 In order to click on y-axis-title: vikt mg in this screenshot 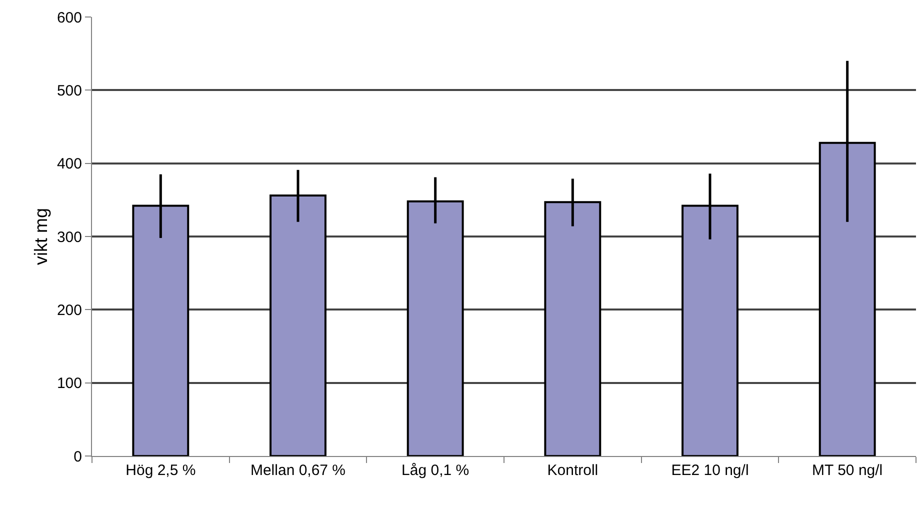, I will do `click(41, 237)`.